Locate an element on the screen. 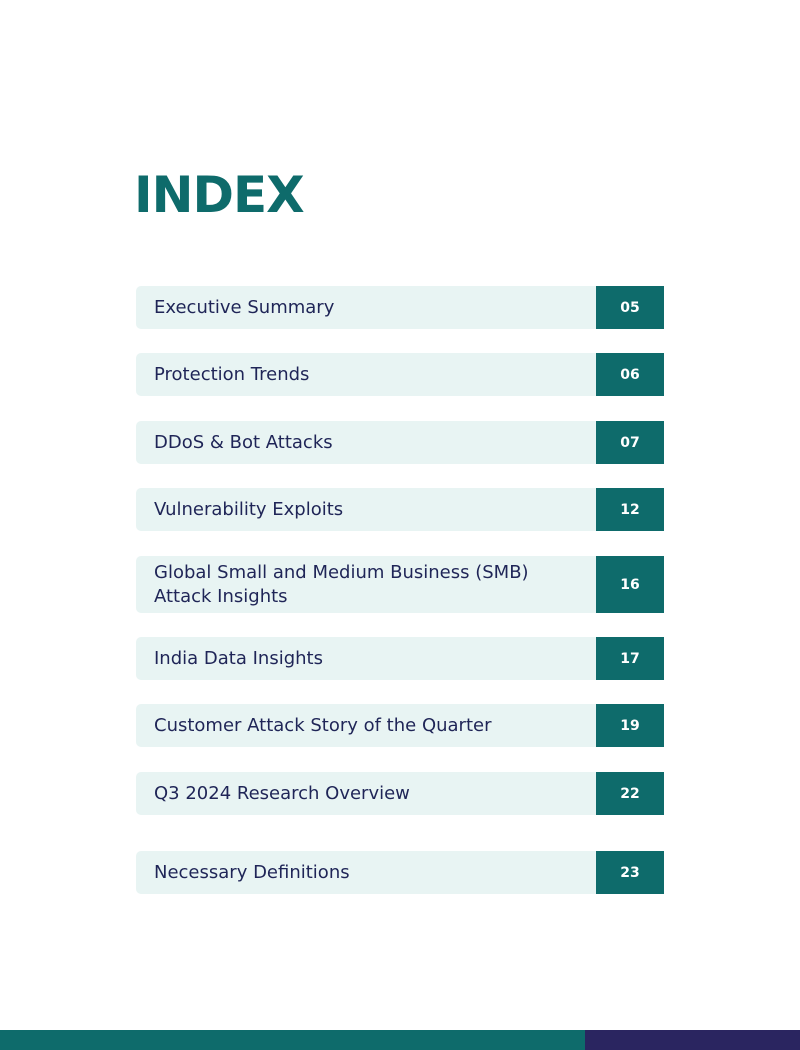  entry-page-number: 12 is located at coordinates (630, 509).